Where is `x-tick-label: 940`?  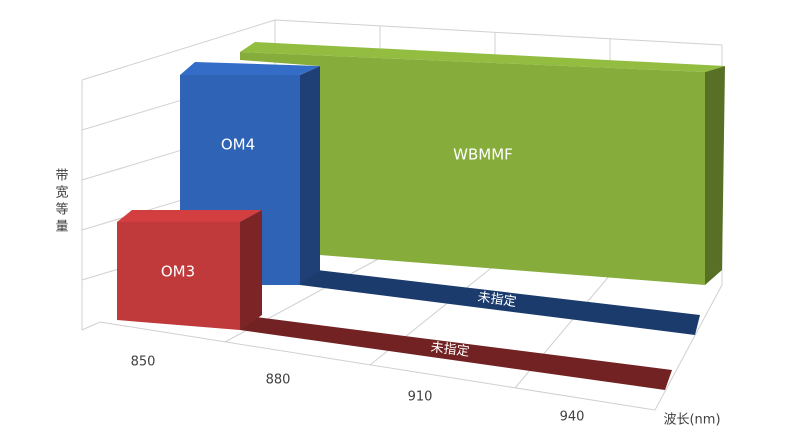 x-tick-label: 940 is located at coordinates (572, 417).